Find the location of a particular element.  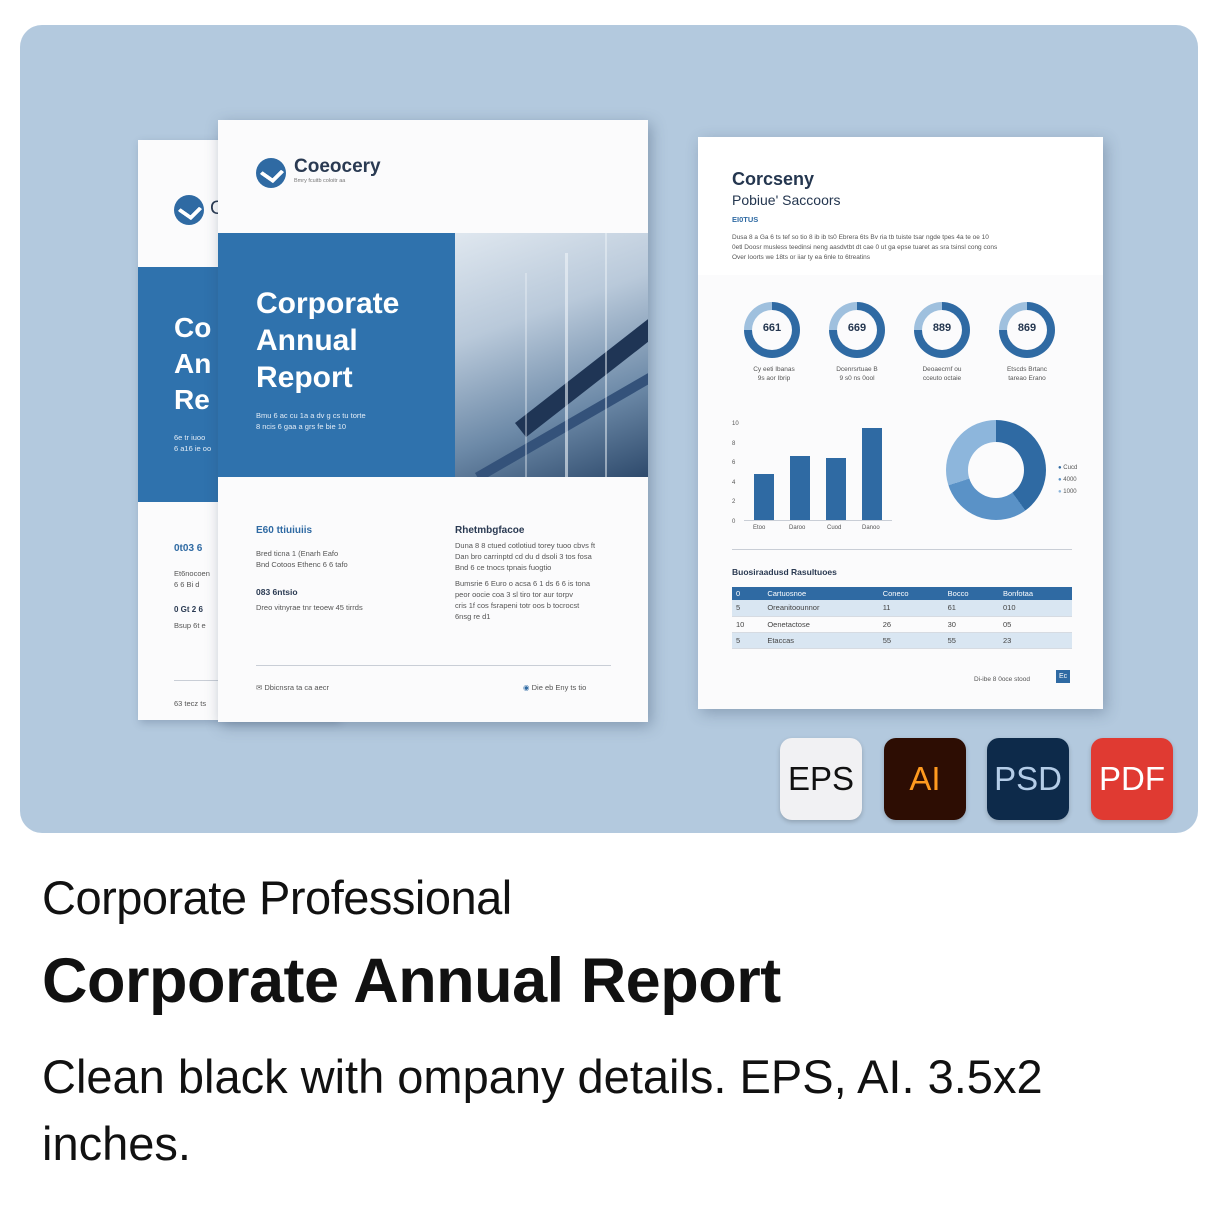

inner-footer: Di-ibe 8 0oce stood is located at coordinates (1002, 679).